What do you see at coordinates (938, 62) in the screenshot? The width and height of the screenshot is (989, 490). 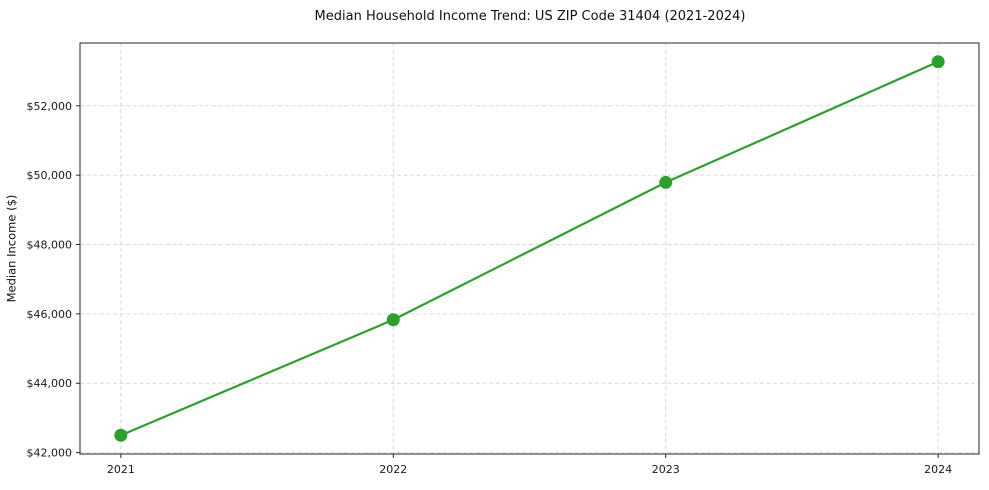 I see `data-point-2024` at bounding box center [938, 62].